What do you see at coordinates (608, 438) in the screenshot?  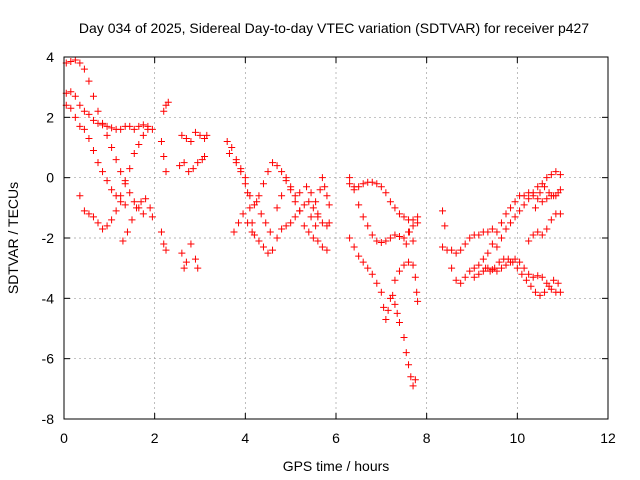 I see `x-tick-label: 12` at bounding box center [608, 438].